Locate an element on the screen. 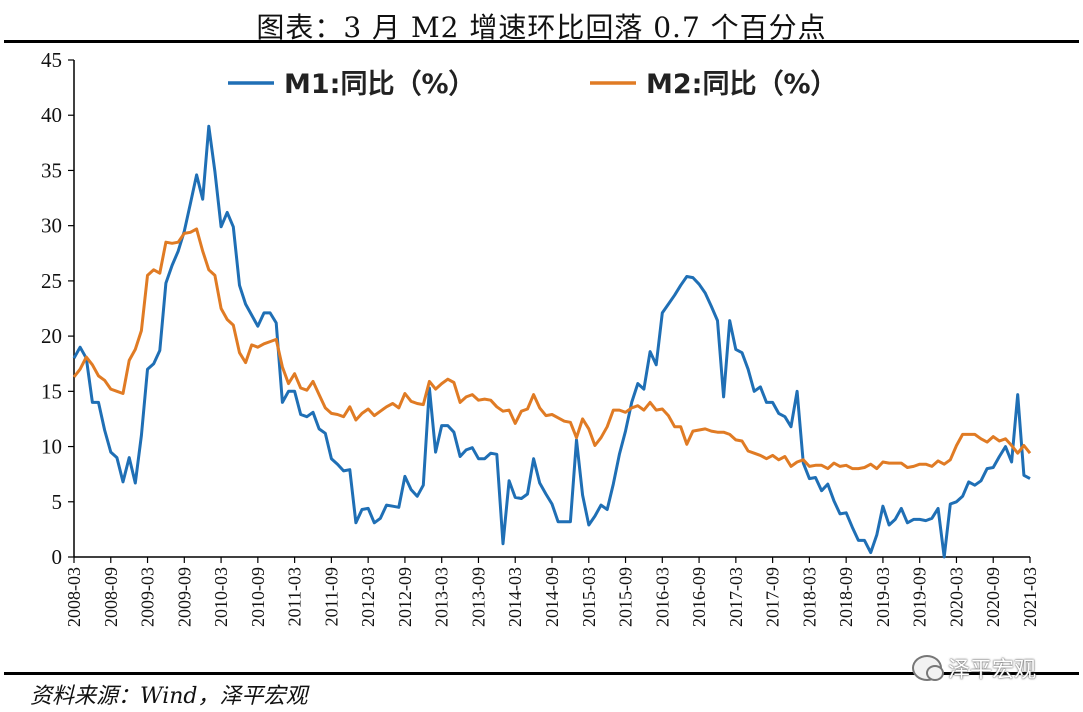  y-tick-label: 25 is located at coordinates (51, 281).